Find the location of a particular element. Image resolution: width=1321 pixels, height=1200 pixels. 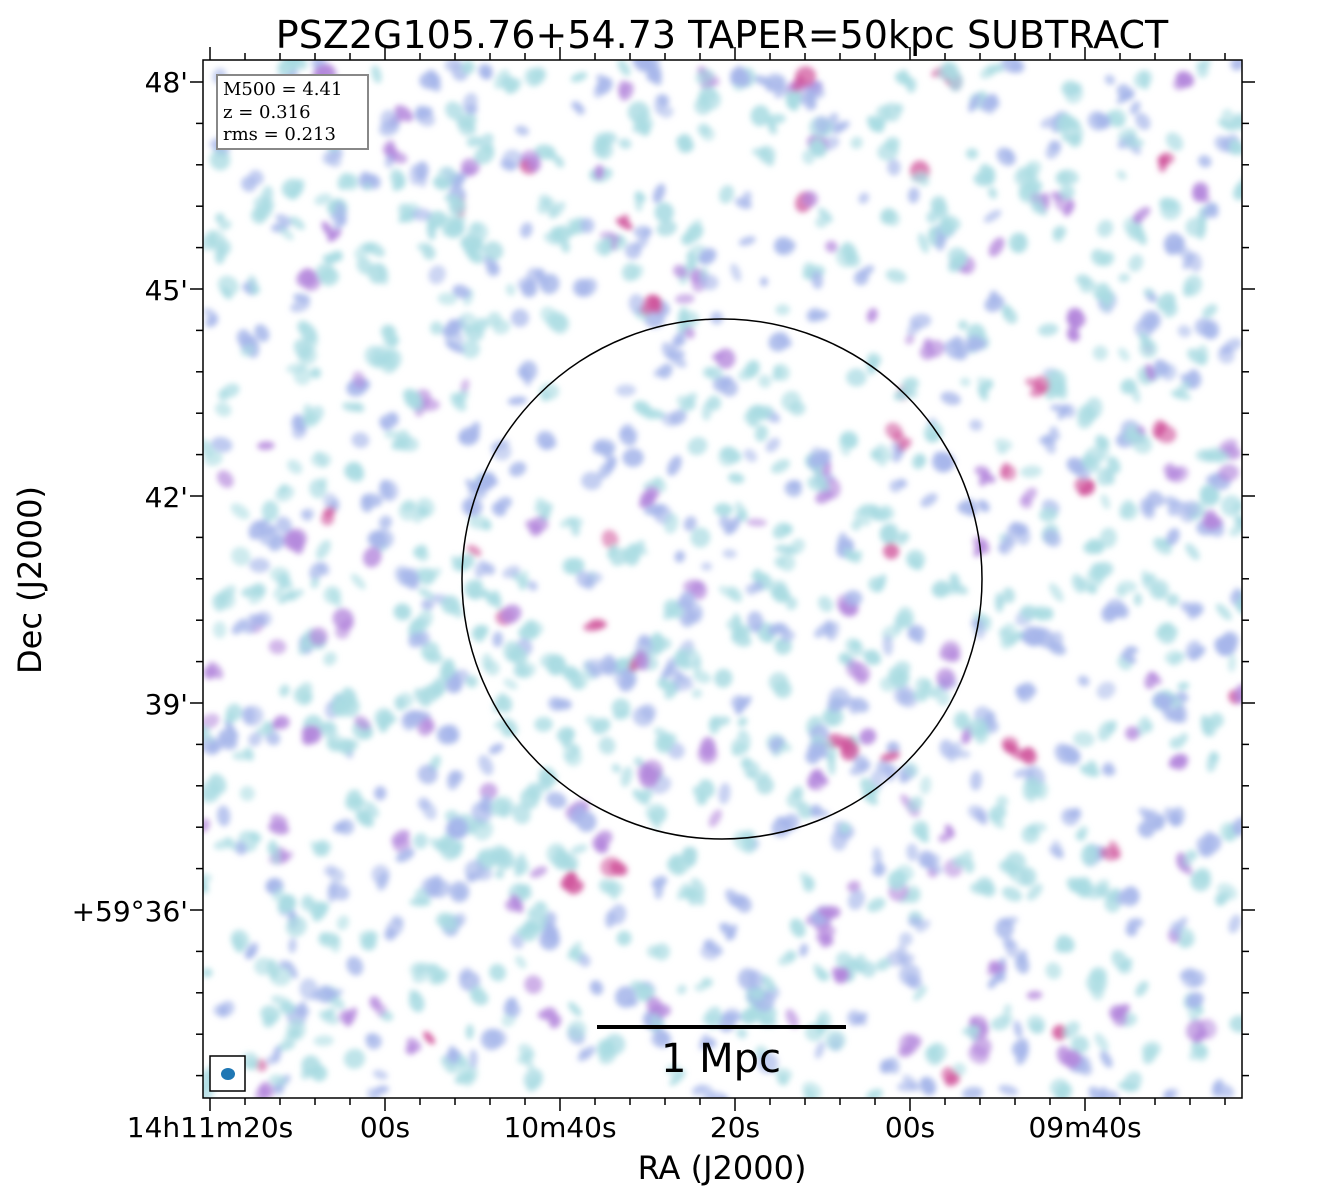

y-tick-label: 45' is located at coordinates (166, 290).